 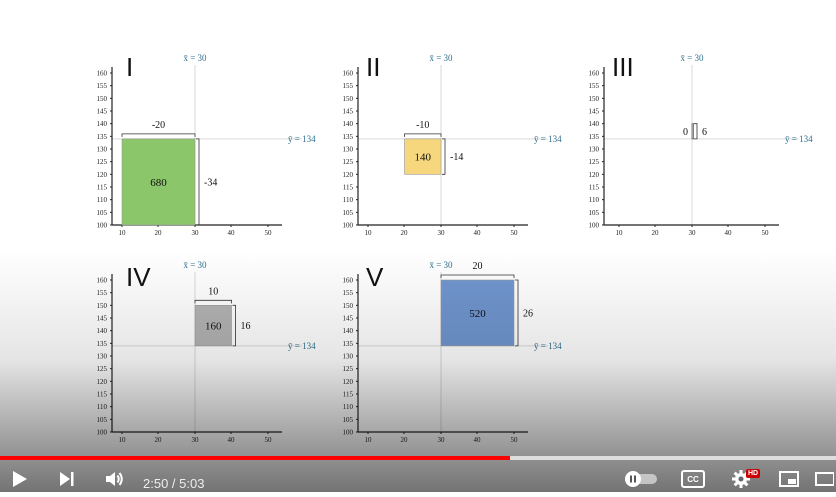 What do you see at coordinates (477, 314) in the screenshot?
I see `area-label: 520` at bounding box center [477, 314].